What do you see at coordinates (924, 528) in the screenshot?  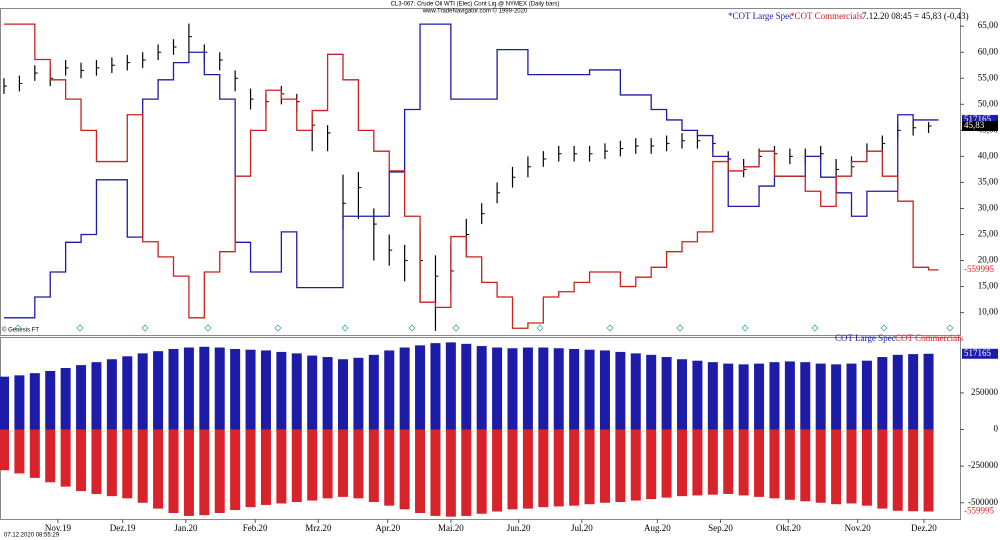 I see `x-tick-label: Dez.20` at bounding box center [924, 528].